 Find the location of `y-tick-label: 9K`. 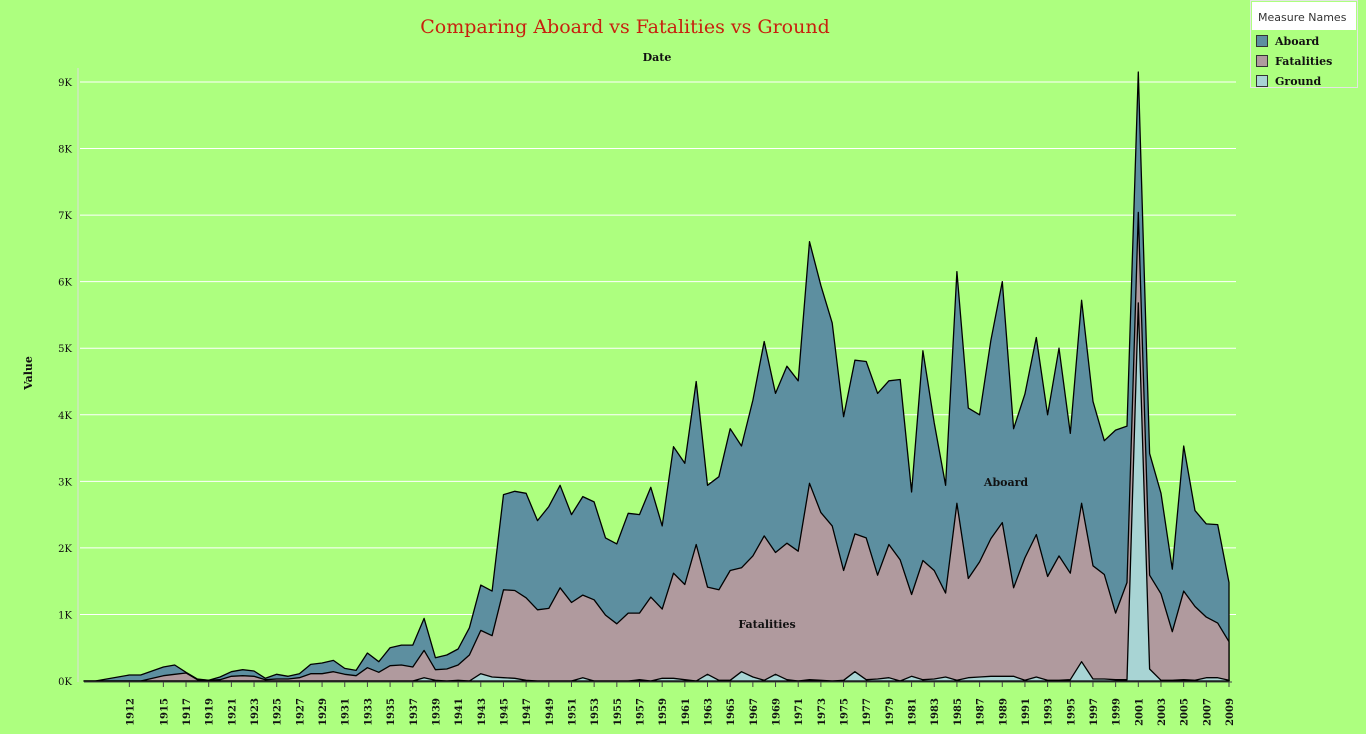

y-tick-label: 9K is located at coordinates (65, 83).